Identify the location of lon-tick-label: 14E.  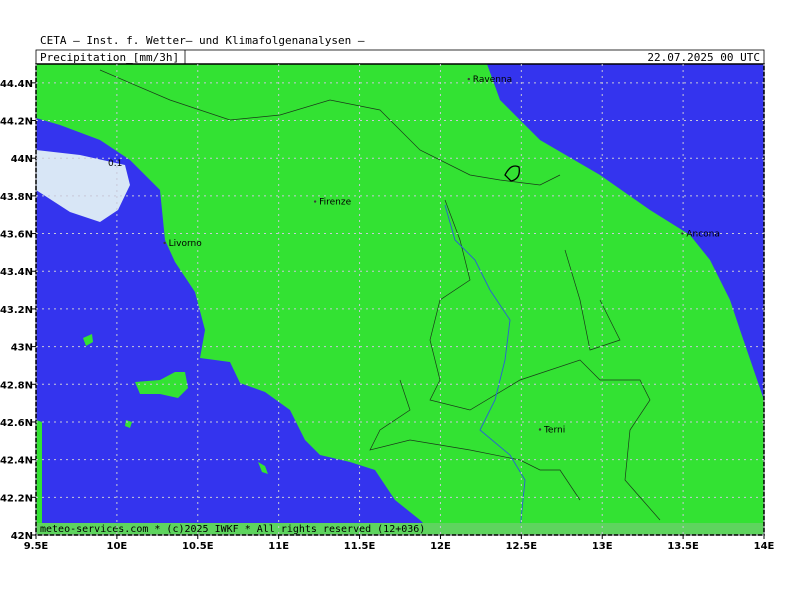
(764, 546).